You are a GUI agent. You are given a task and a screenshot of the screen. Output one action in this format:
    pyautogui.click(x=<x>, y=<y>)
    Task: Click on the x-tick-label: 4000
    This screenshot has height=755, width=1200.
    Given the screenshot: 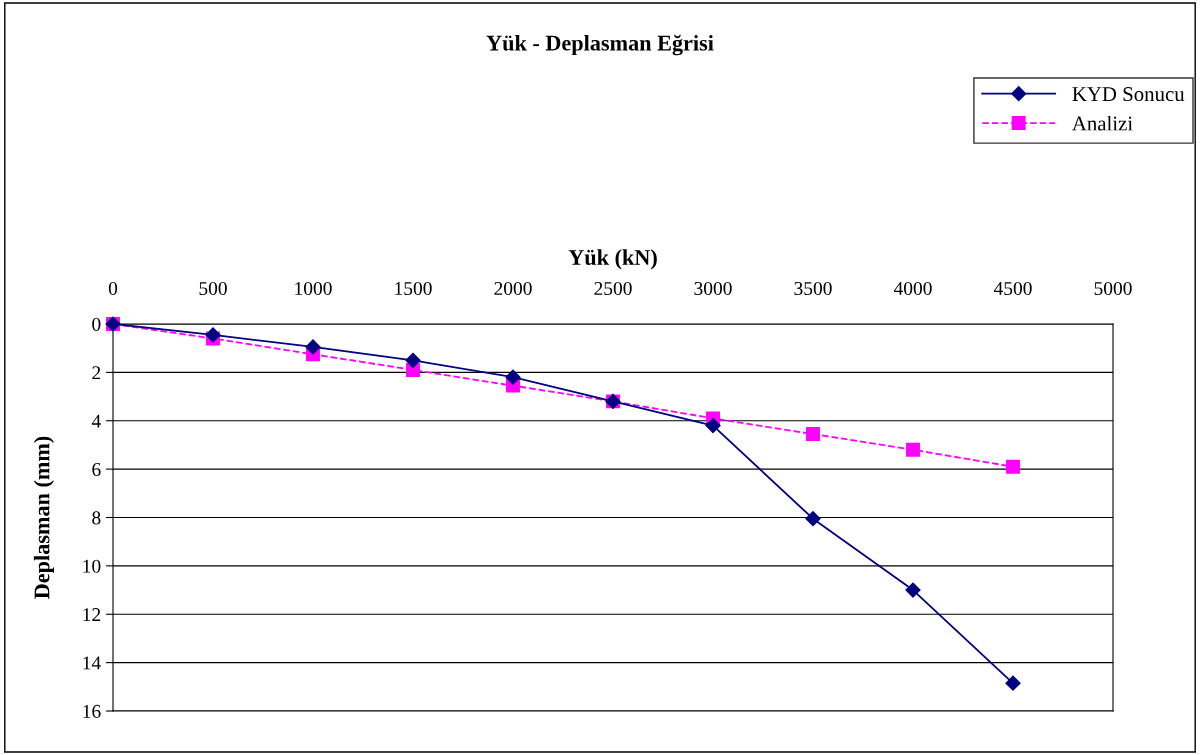 What is the action you would take?
    pyautogui.click(x=912, y=288)
    